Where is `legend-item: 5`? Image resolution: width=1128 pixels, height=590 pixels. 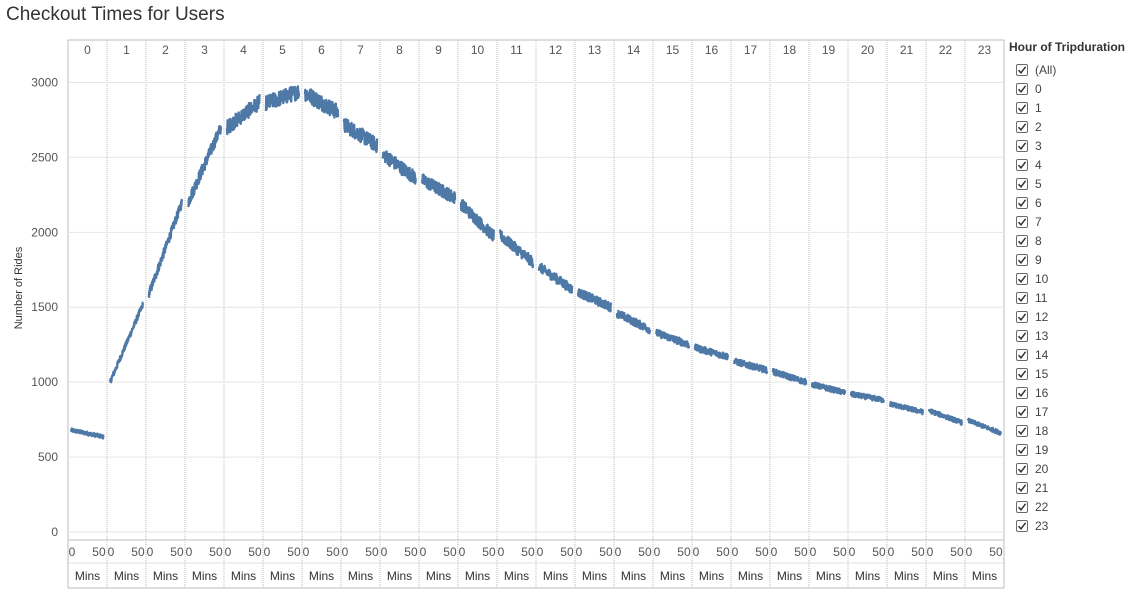
legend-item: 5 is located at coordinates (1068, 183).